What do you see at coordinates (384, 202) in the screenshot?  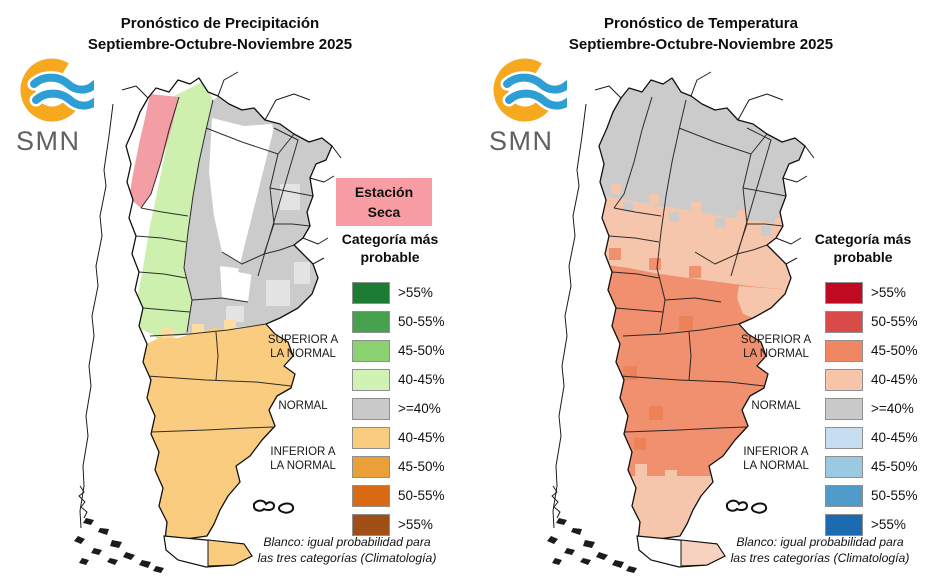 I see `dry-season-badge: Estación Seca` at bounding box center [384, 202].